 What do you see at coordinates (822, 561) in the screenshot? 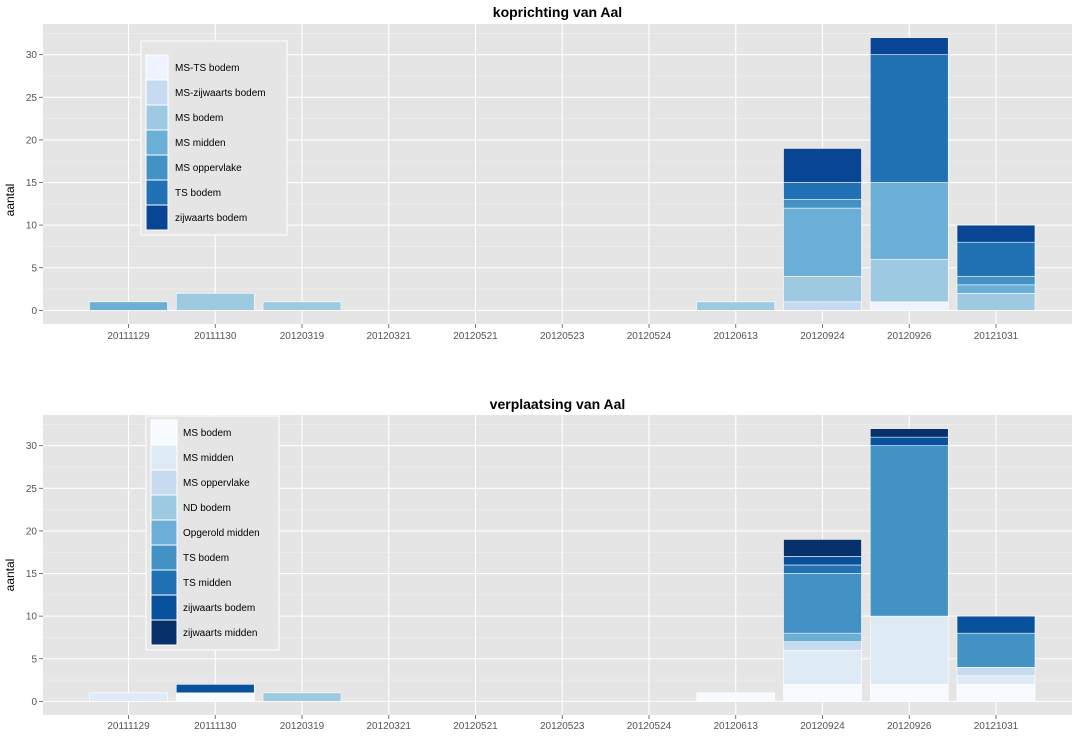
I see `bar-segment-20120924-zijwaarts-bodem` at bounding box center [822, 561].